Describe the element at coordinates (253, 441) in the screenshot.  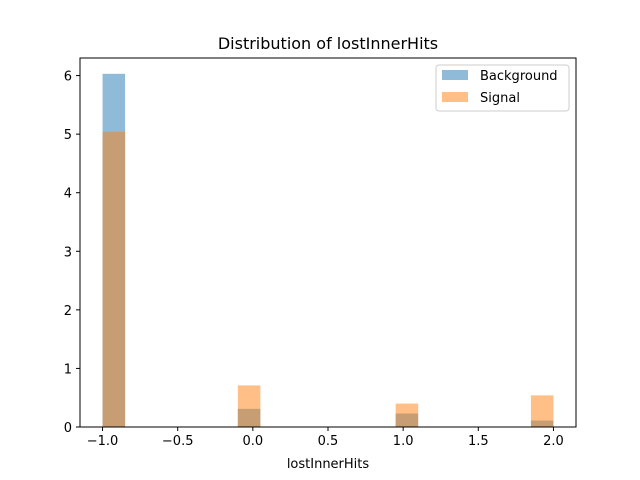
I see `x-tick-label: 0.0` at that location.